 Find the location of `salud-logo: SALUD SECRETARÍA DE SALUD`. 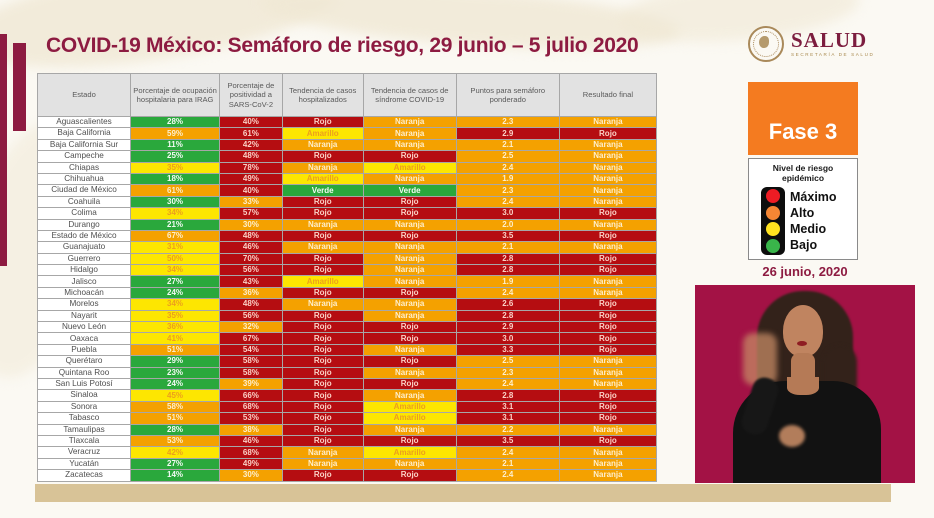

salud-logo: SALUD SECRETARÍA DE SALUD is located at coordinates (833, 44).